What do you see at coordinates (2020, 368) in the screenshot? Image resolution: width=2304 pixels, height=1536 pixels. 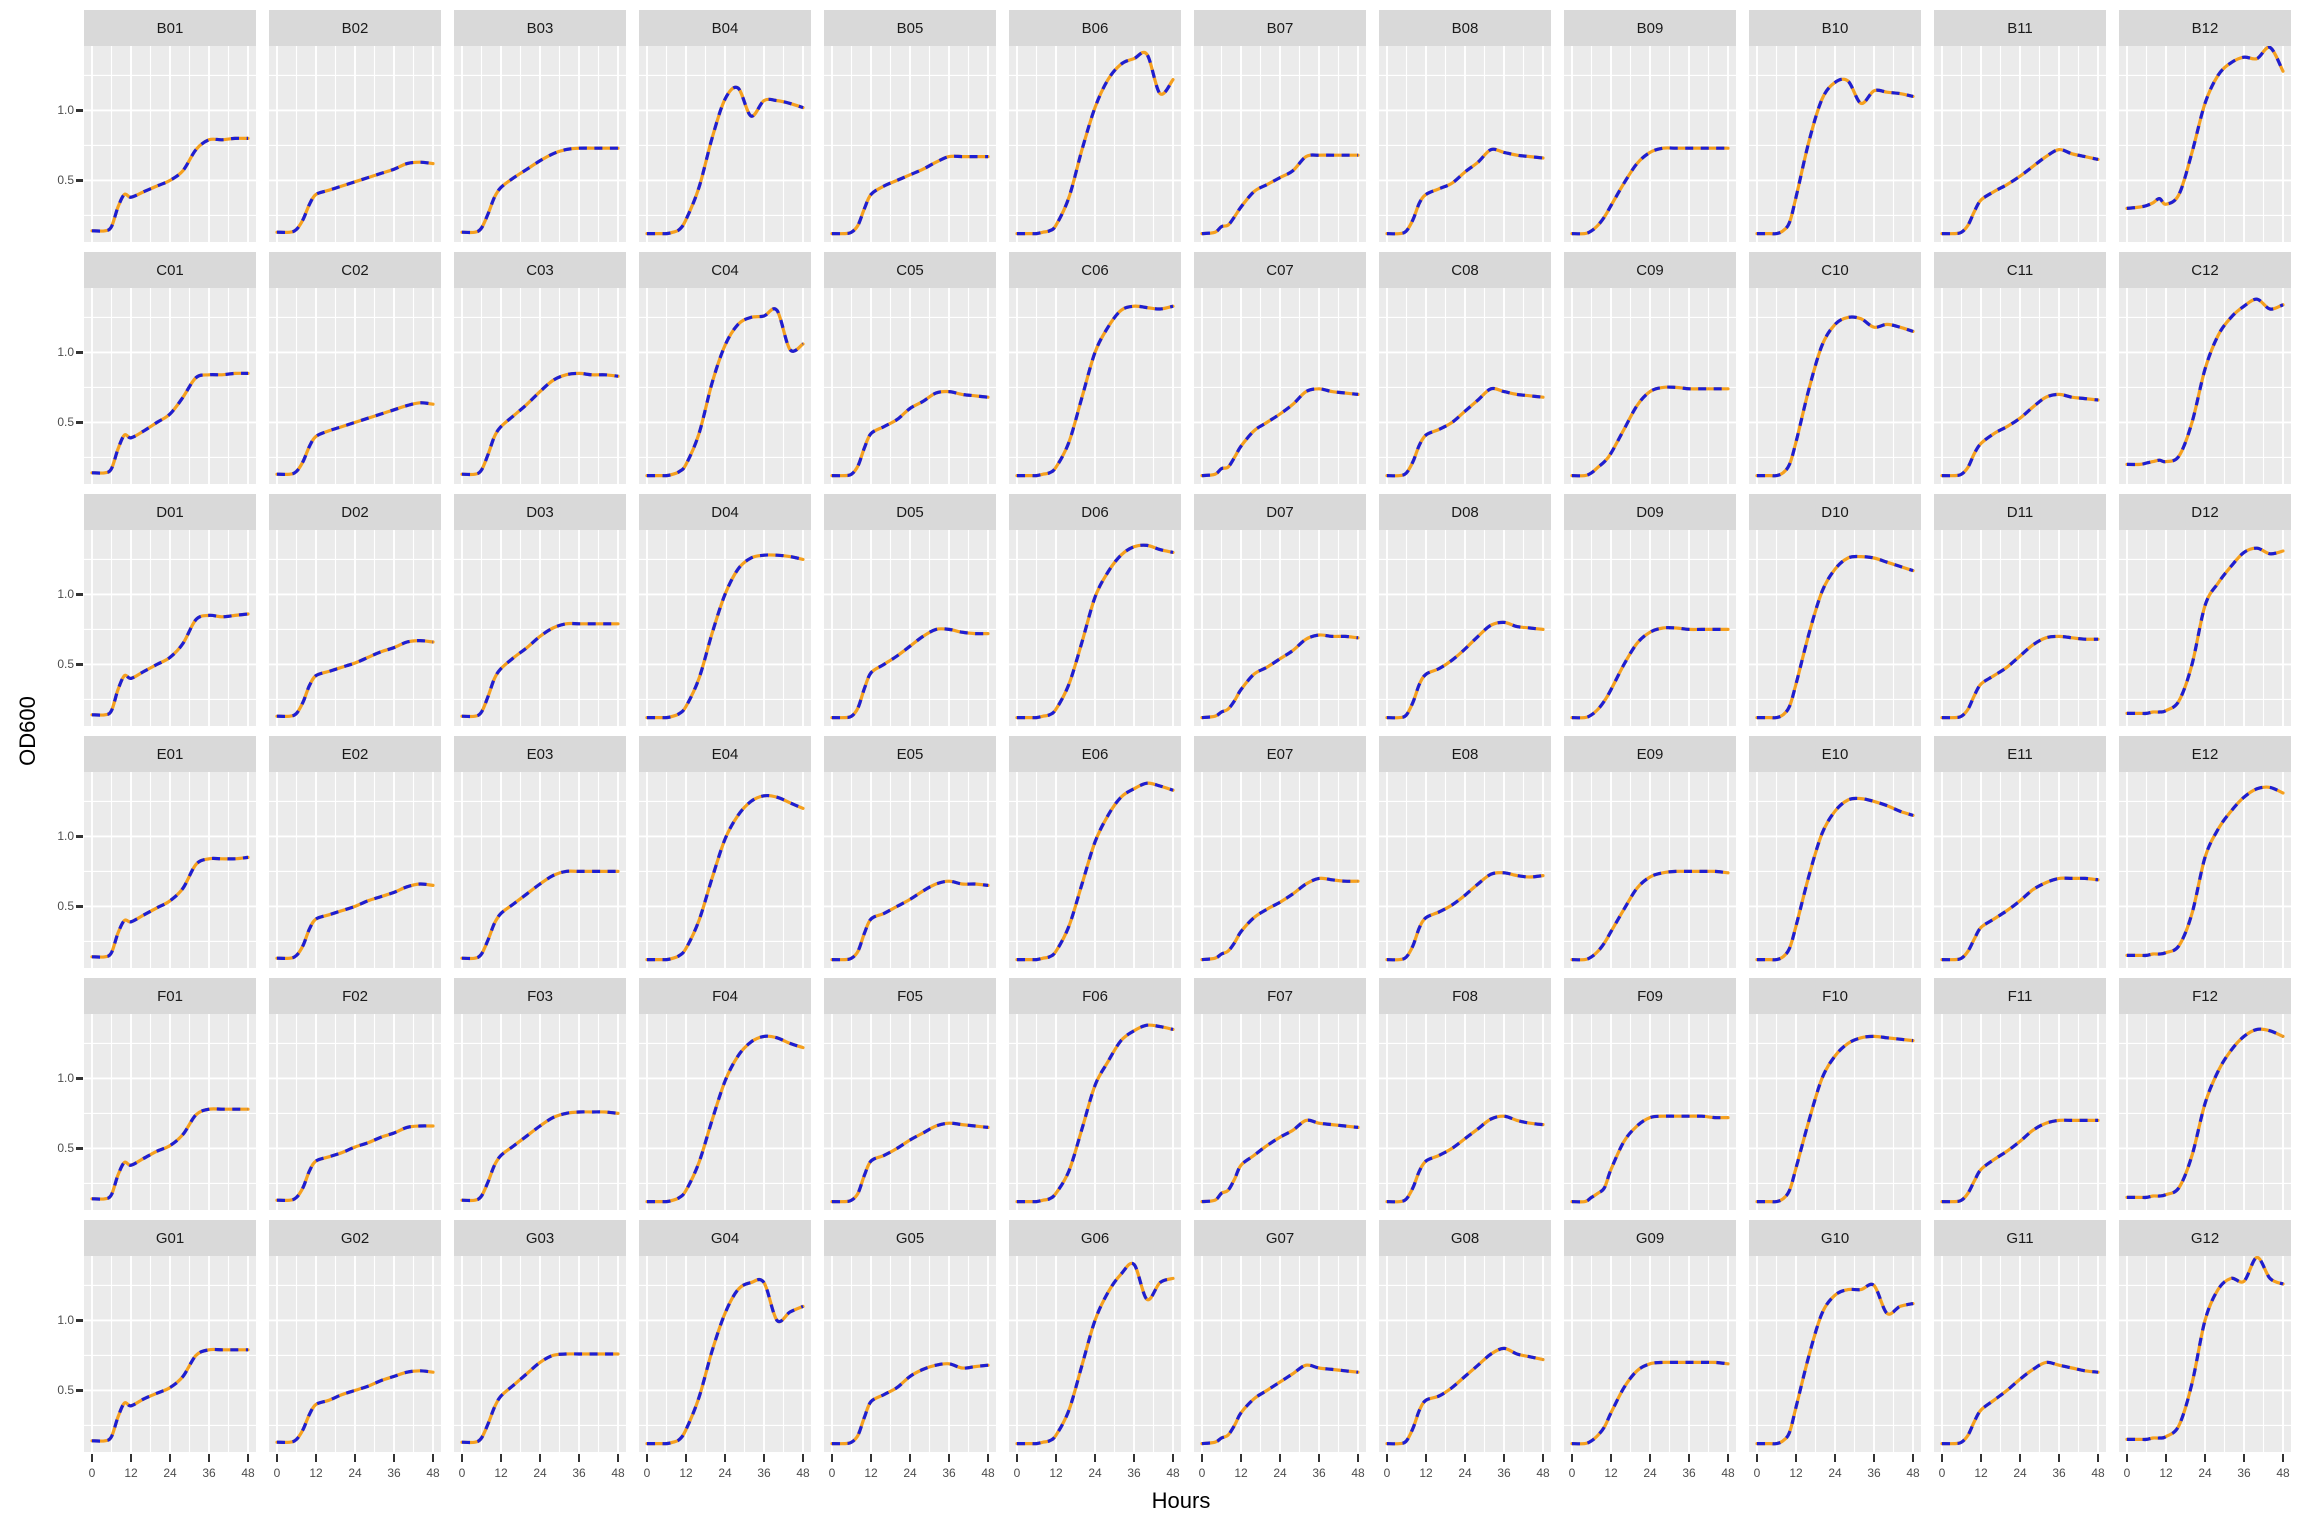 I see `facet-C11: C11` at bounding box center [2020, 368].